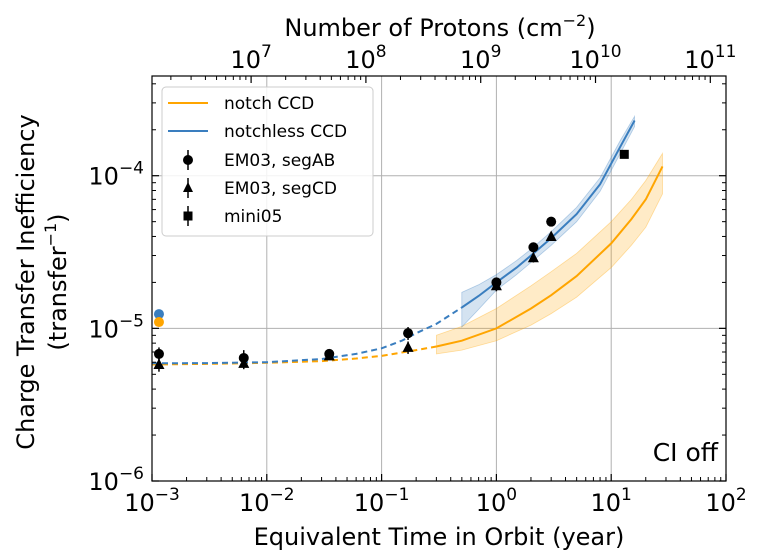 The width and height of the screenshot is (760, 560). Describe the element at coordinates (611, 501) in the screenshot. I see `x-tick-label: 10¹` at that location.